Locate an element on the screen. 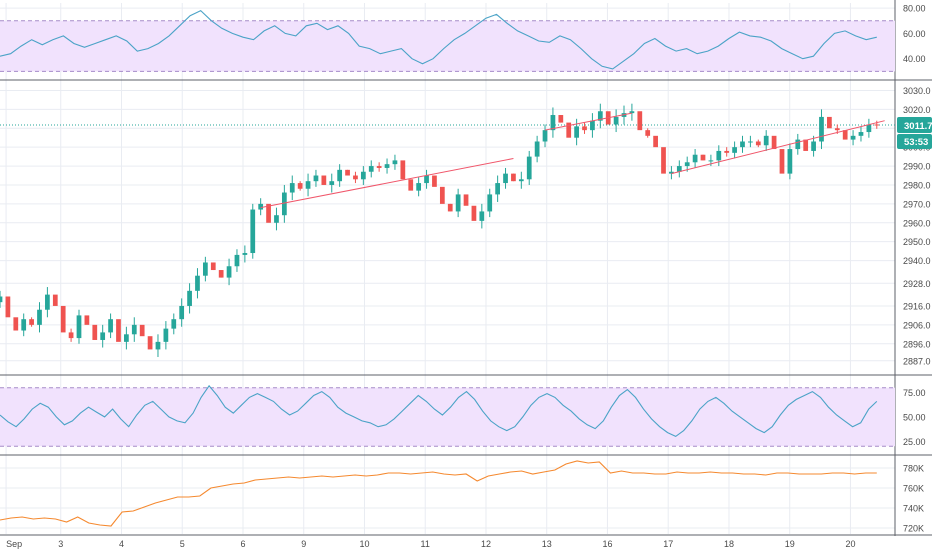 This screenshot has height=555, width=932. price-tick-label: 2990.0 is located at coordinates (917, 167).